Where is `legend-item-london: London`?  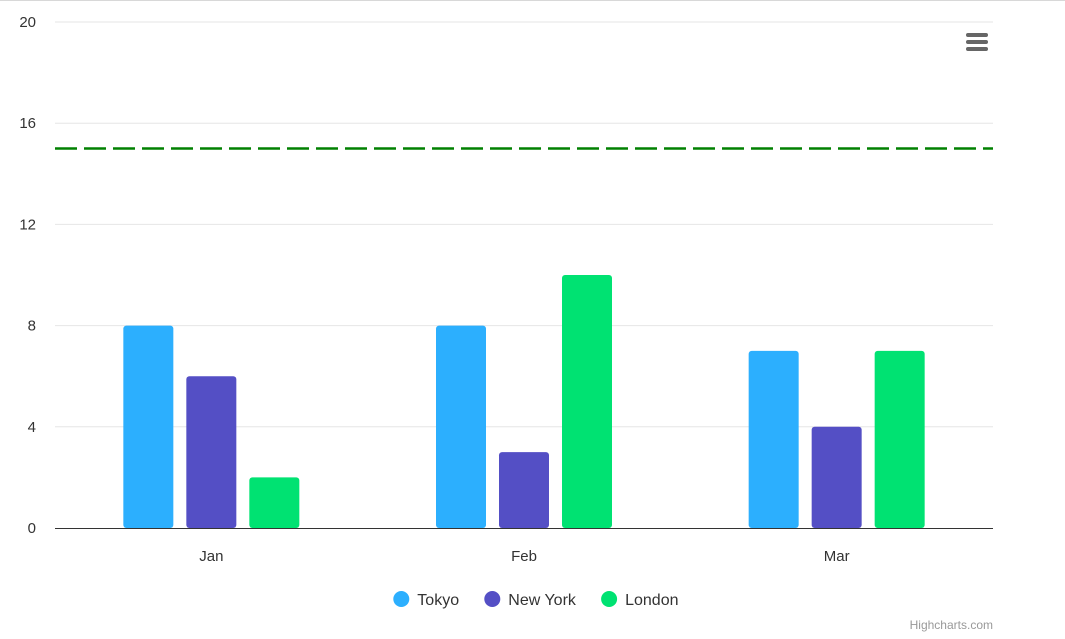 legend-item-london: London is located at coordinates (639, 600).